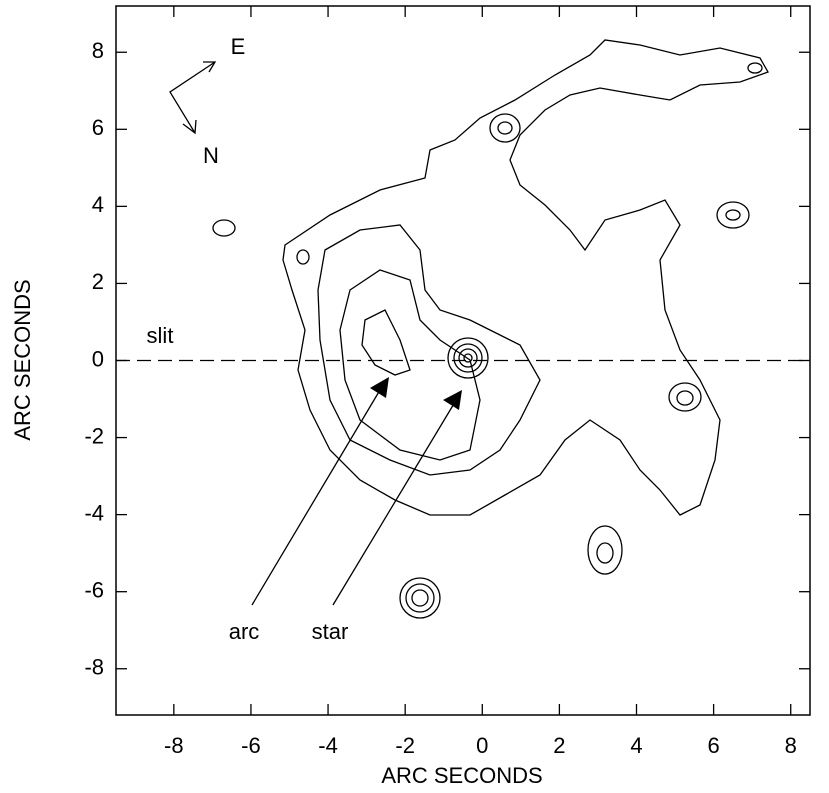  Describe the element at coordinates (98, 281) in the screenshot. I see `y-tick-label: 2` at that location.